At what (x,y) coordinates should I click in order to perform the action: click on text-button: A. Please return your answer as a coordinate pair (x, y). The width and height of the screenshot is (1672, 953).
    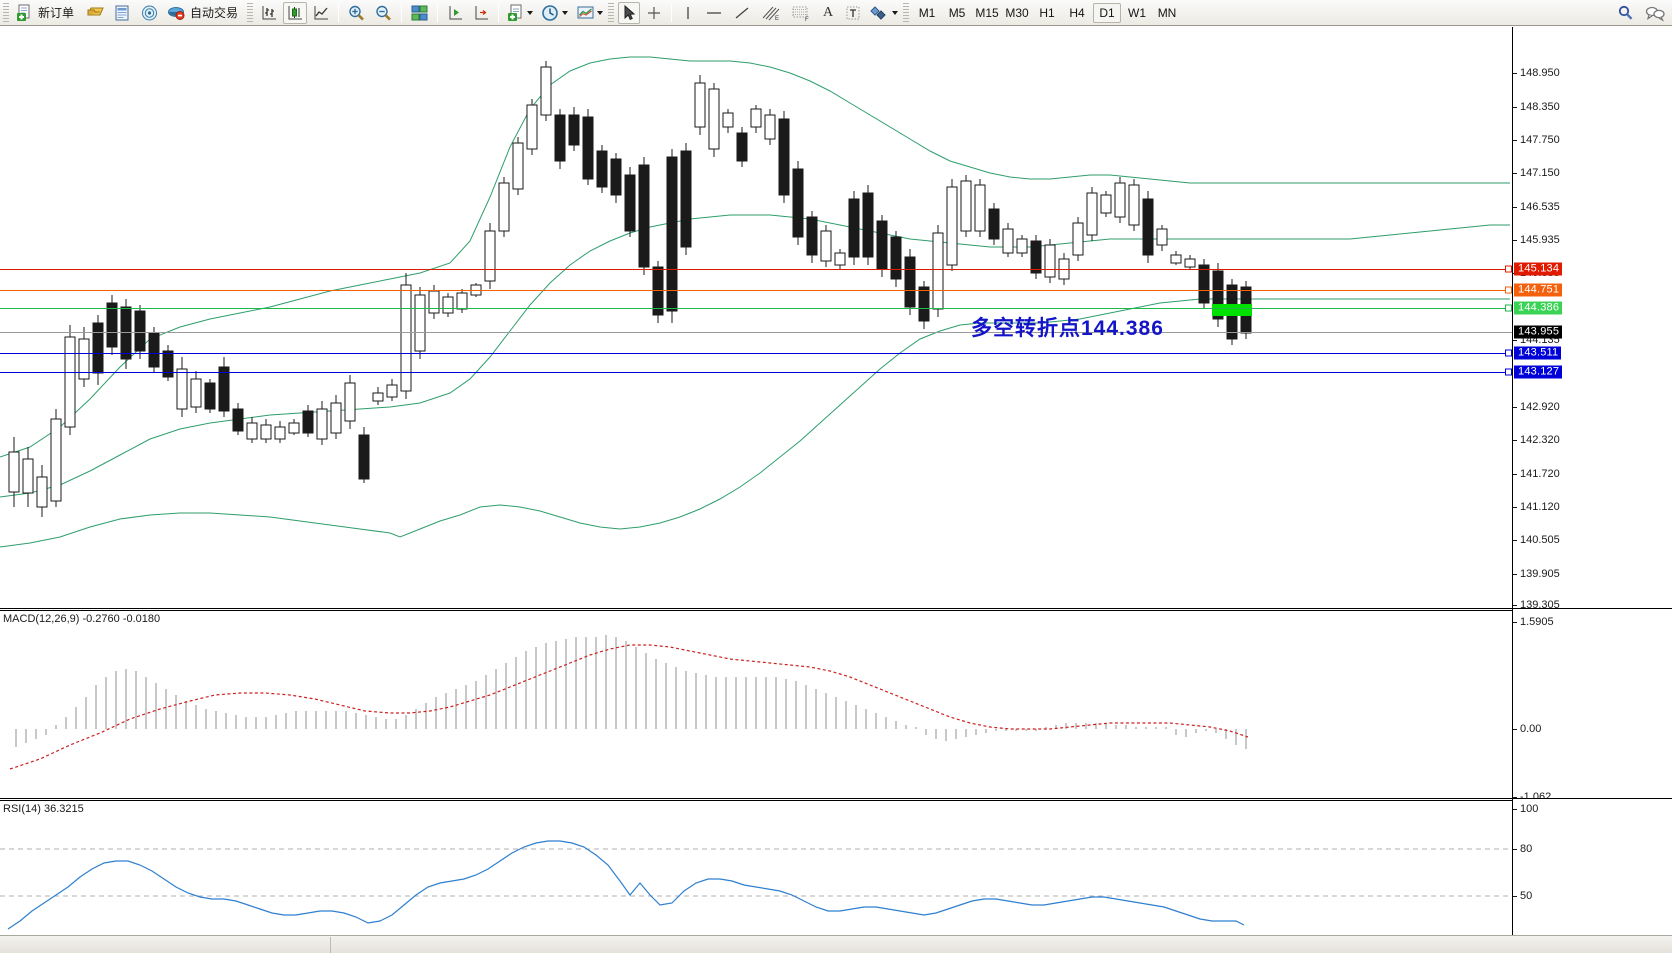
    Looking at the image, I should click on (828, 13).